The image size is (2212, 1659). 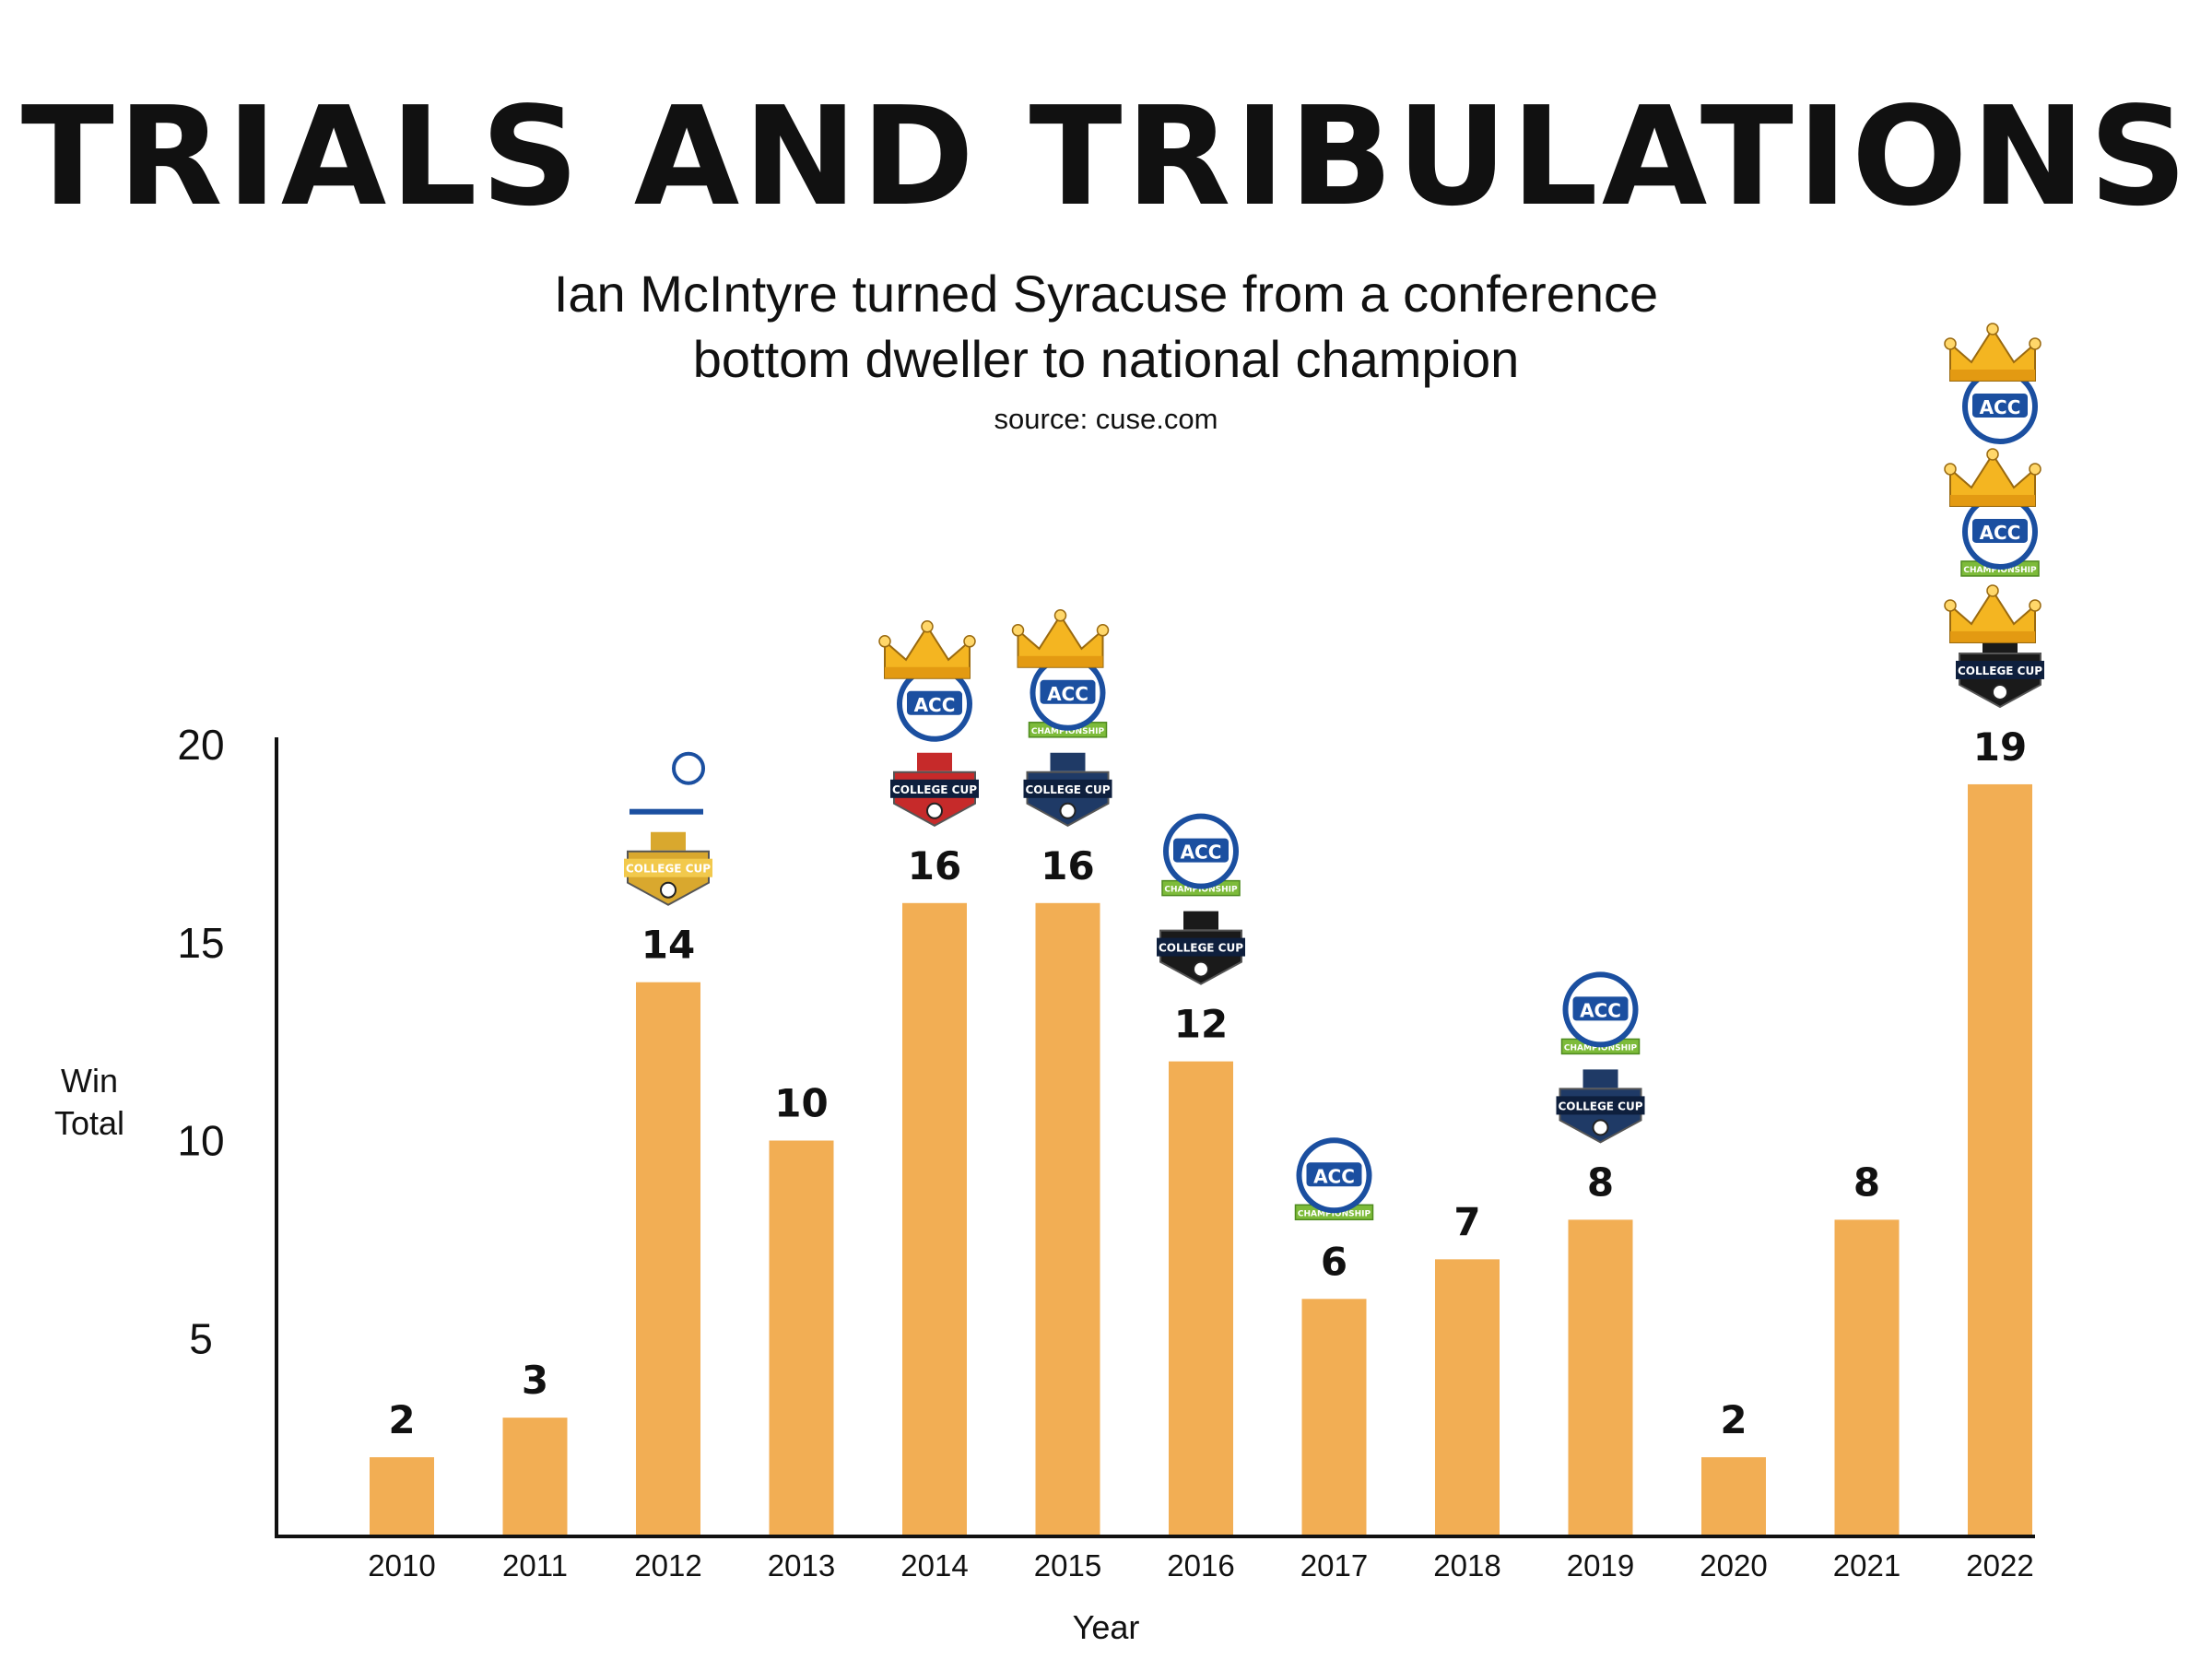 I want to click on bar-2021, so click(x=1867, y=1377).